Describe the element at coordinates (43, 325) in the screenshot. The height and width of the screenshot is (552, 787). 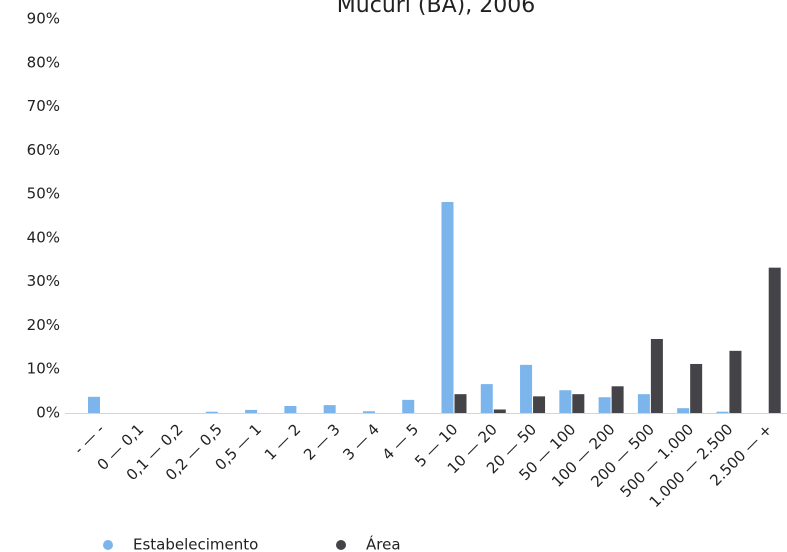
I see `y-tick-label: 20%` at that location.